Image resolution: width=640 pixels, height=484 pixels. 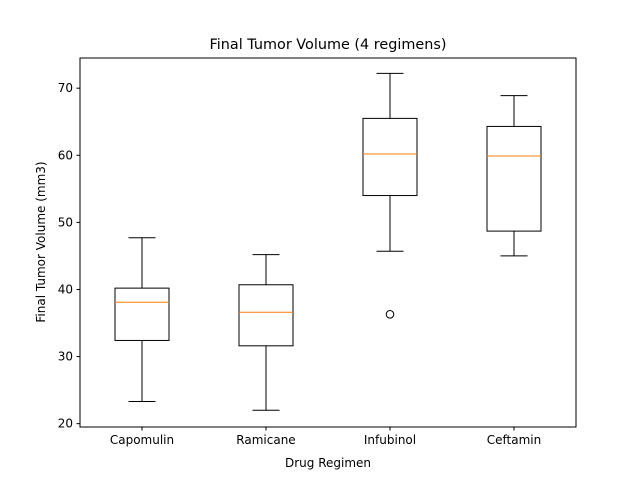 I want to click on x-tick-label-capomulin: Capomulin, so click(x=142, y=440).